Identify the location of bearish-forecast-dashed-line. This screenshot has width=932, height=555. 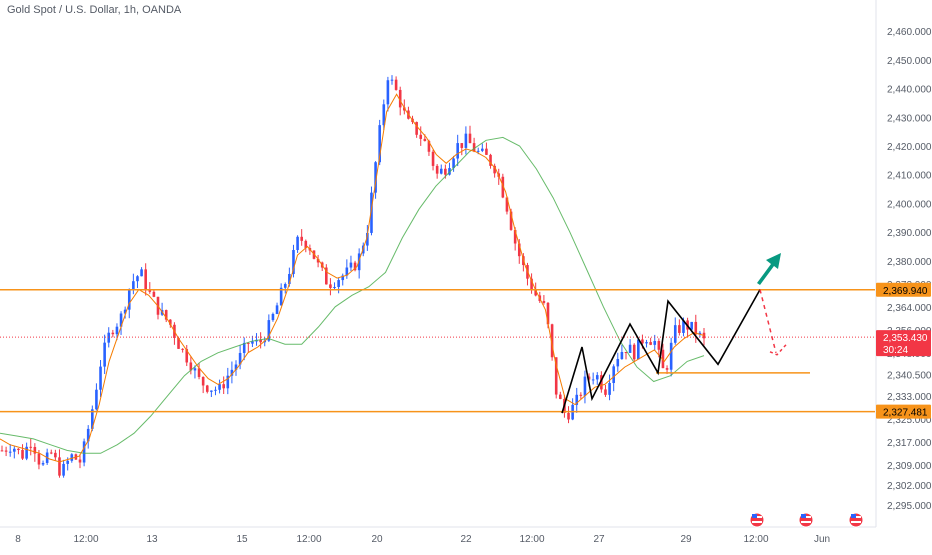
(768, 321).